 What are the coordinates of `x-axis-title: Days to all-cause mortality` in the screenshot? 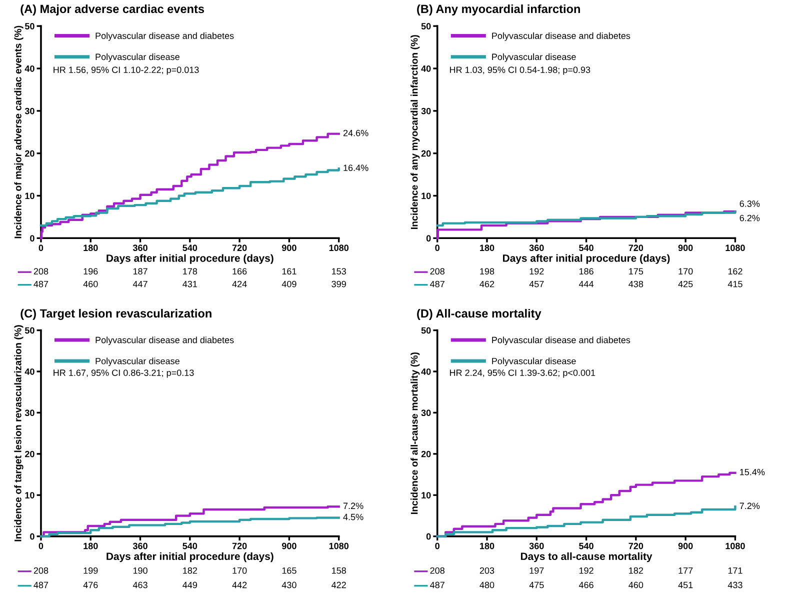 It's located at (586, 557).